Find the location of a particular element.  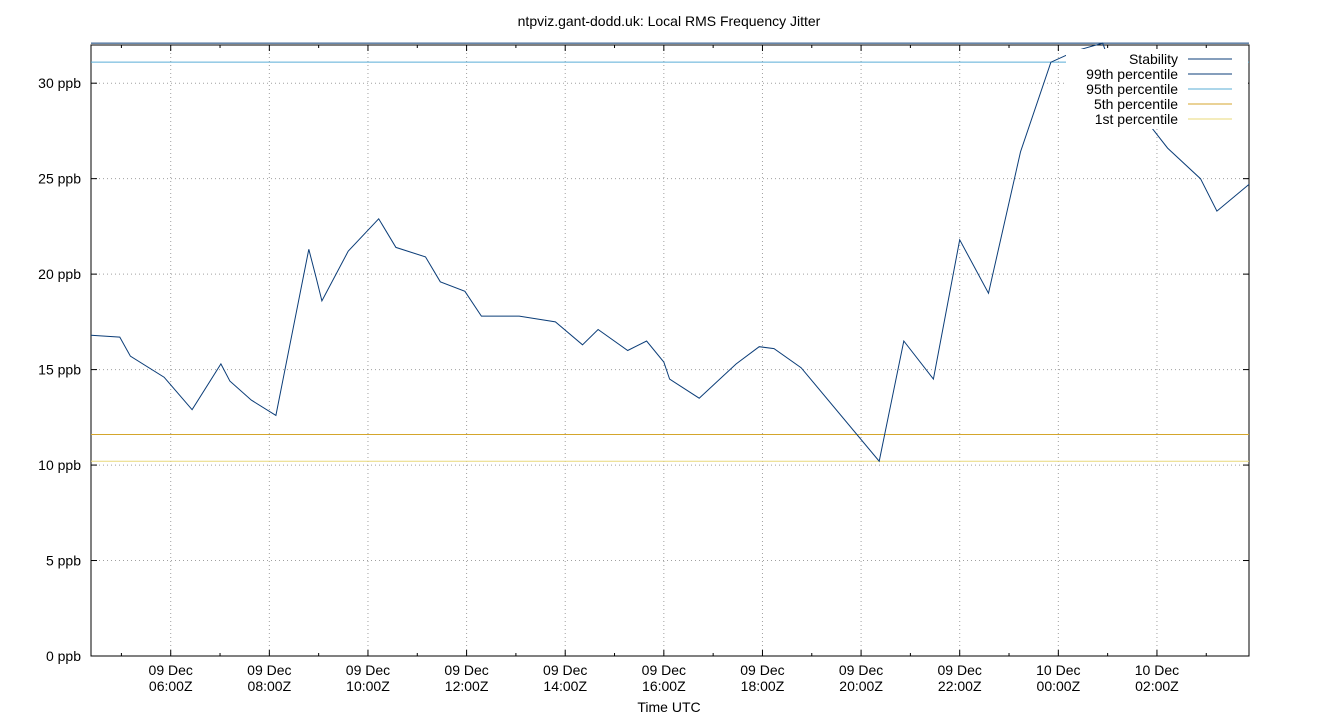

x-tick-label-time: 18:00Z is located at coordinates (763, 686).